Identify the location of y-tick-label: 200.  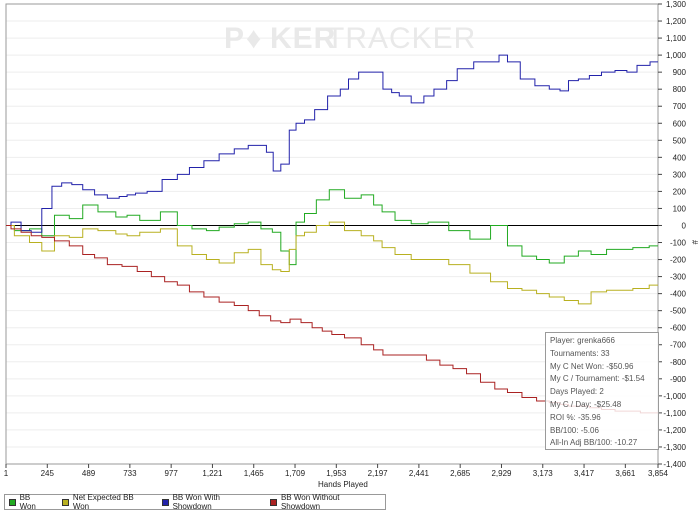
(680, 191).